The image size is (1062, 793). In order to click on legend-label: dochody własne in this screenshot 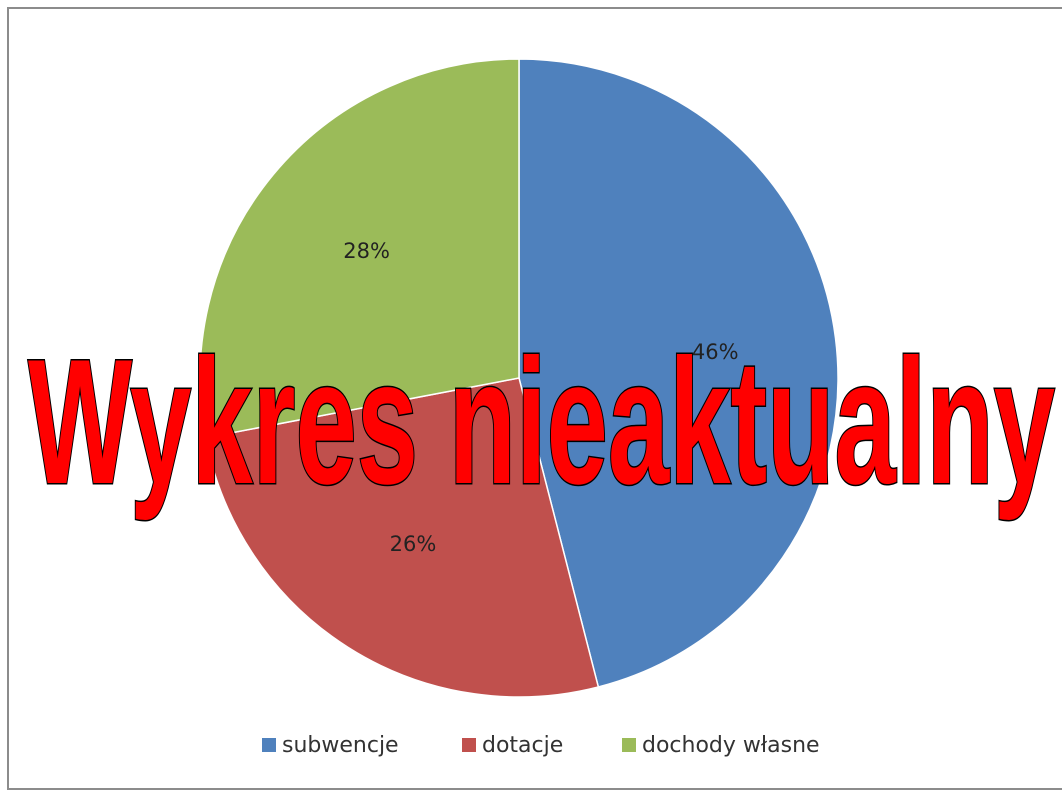, I will do `click(731, 745)`.